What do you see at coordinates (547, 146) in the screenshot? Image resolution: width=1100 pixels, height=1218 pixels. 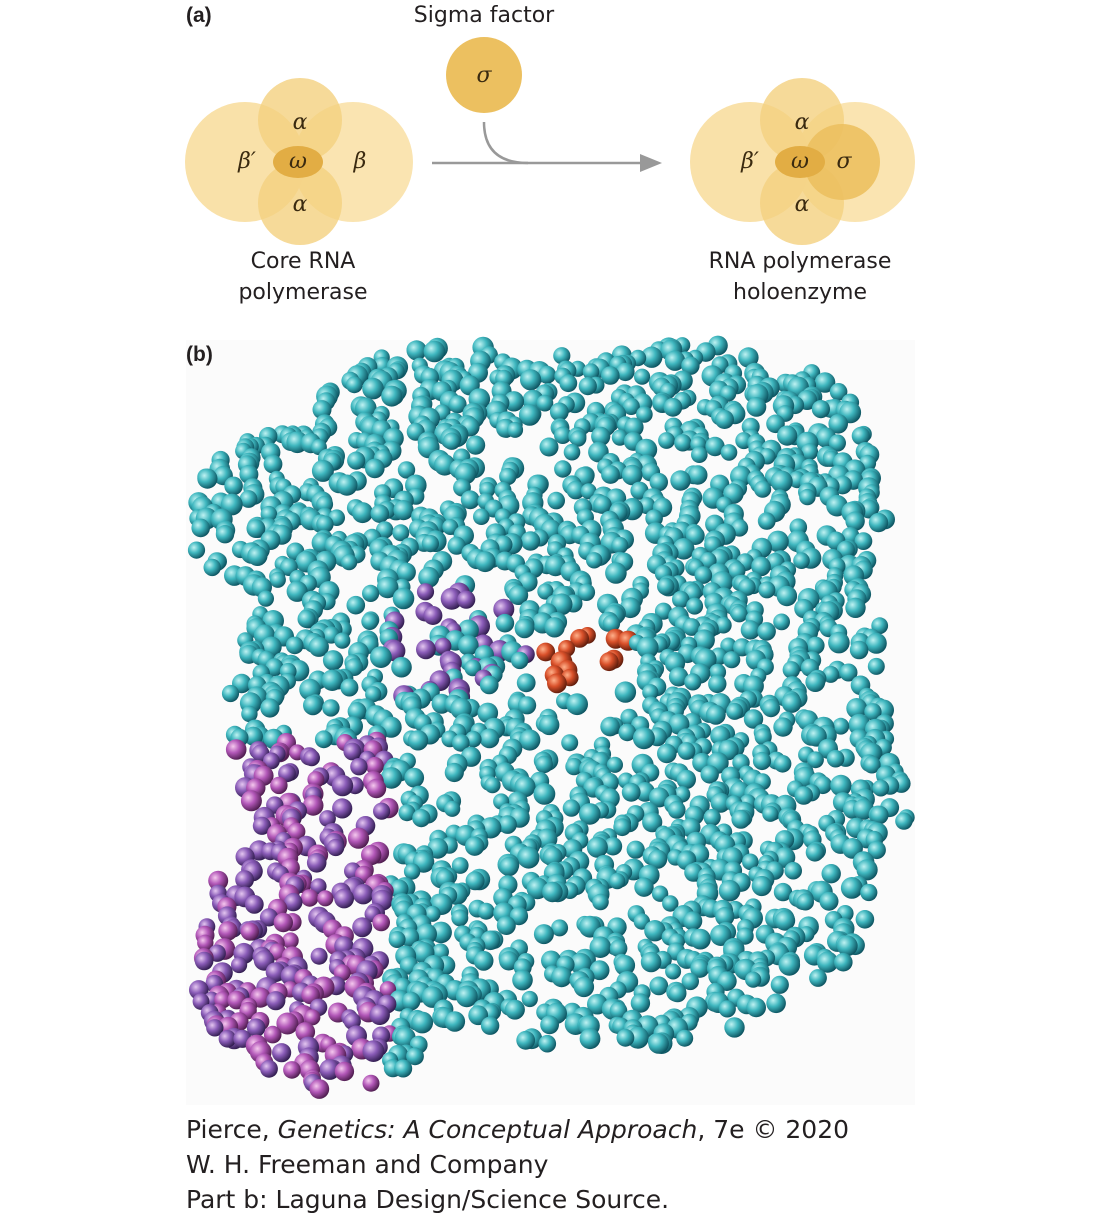 I see `arrow` at bounding box center [547, 146].